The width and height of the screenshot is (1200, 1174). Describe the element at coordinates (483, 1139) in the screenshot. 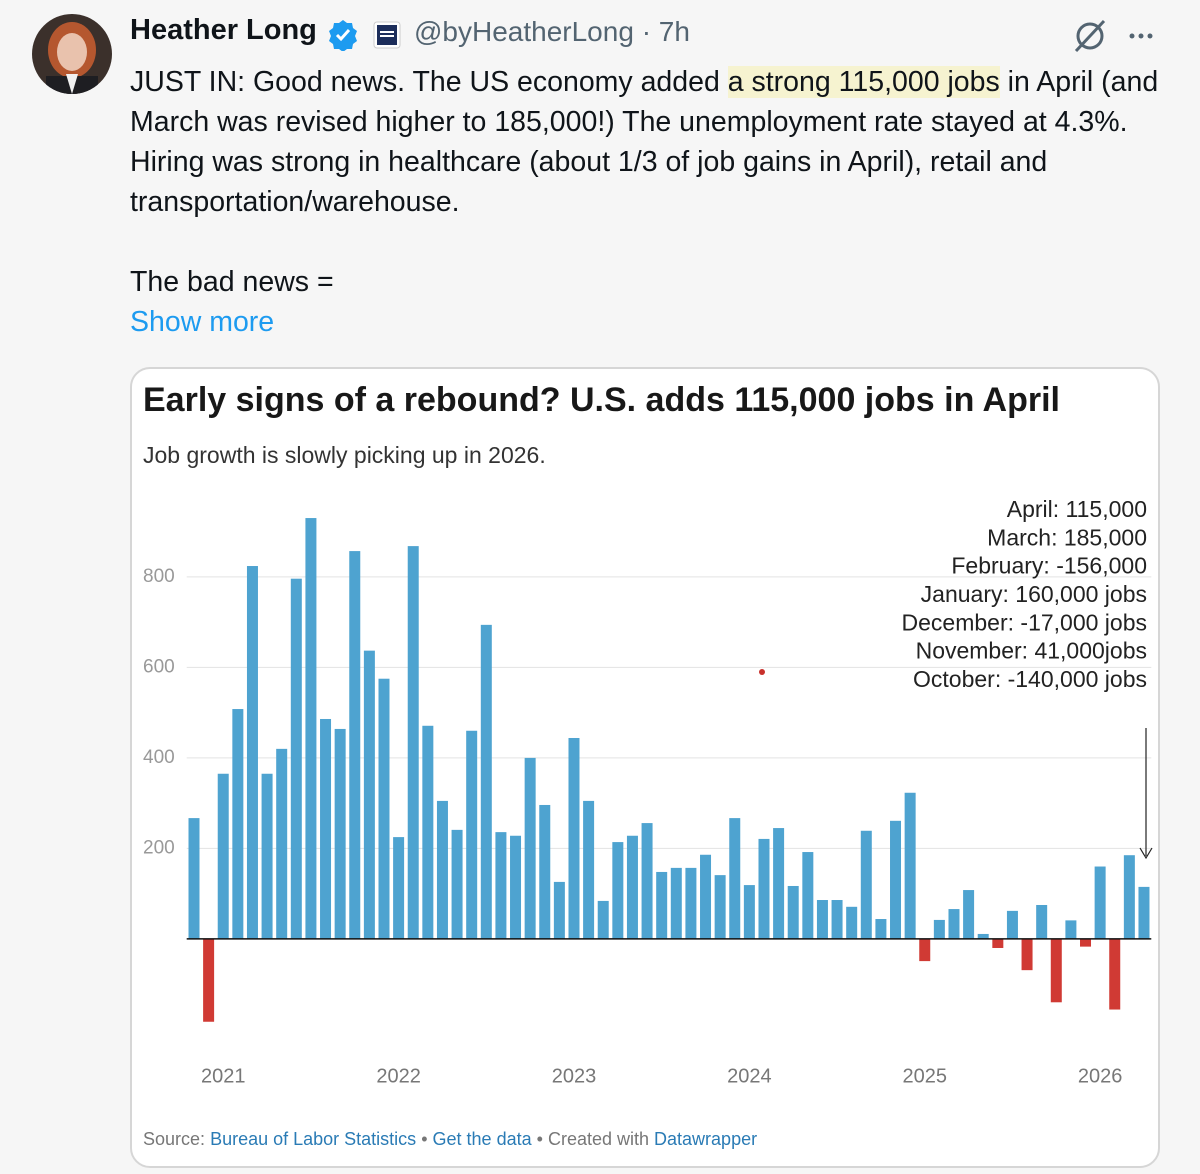

I see `data-link: Get the data` at that location.